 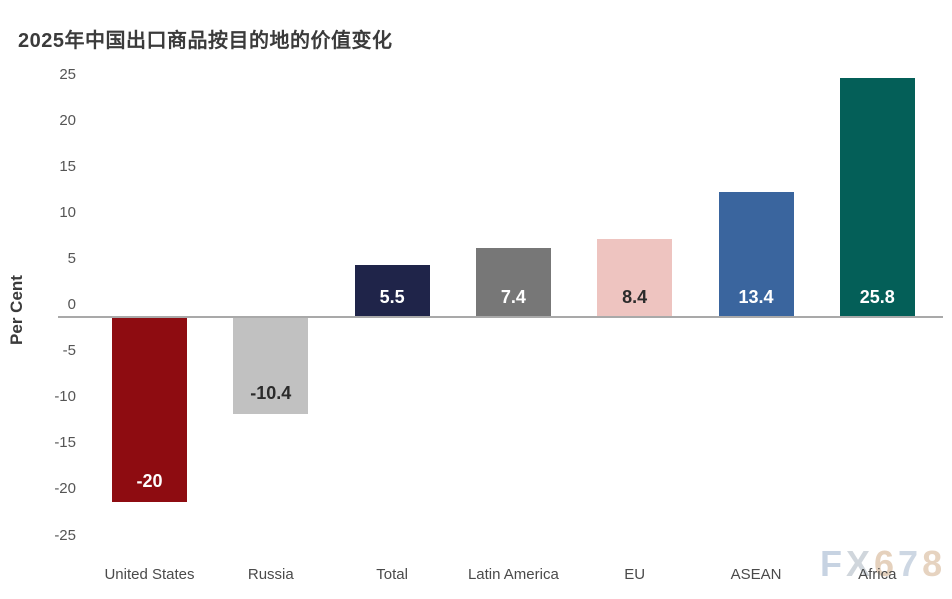 What do you see at coordinates (205, 41) in the screenshot?
I see `page-title: 2025年中国出口商品按目的地的价值变化` at bounding box center [205, 41].